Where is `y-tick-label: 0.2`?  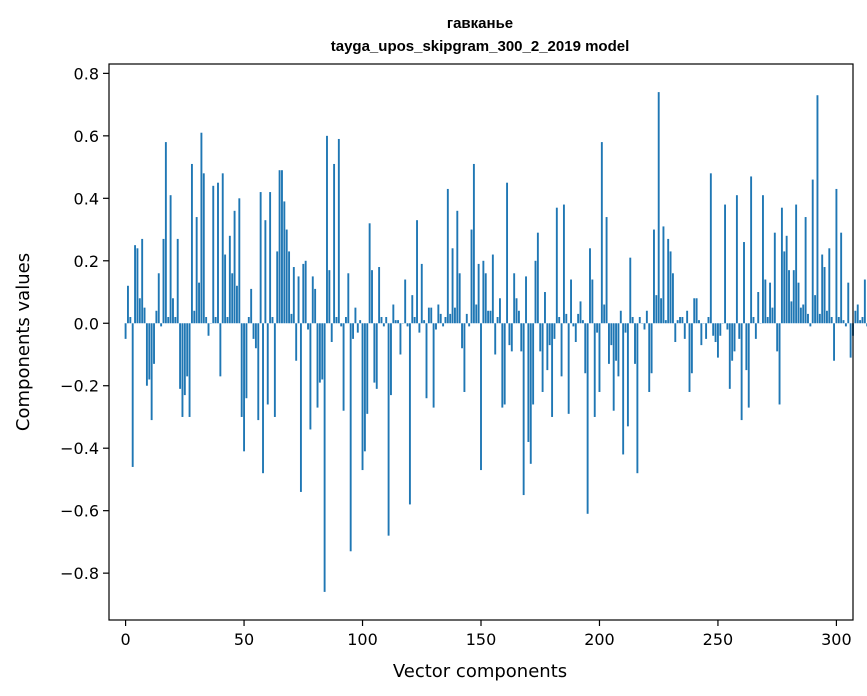 y-tick-label: 0.2 is located at coordinates (86, 261).